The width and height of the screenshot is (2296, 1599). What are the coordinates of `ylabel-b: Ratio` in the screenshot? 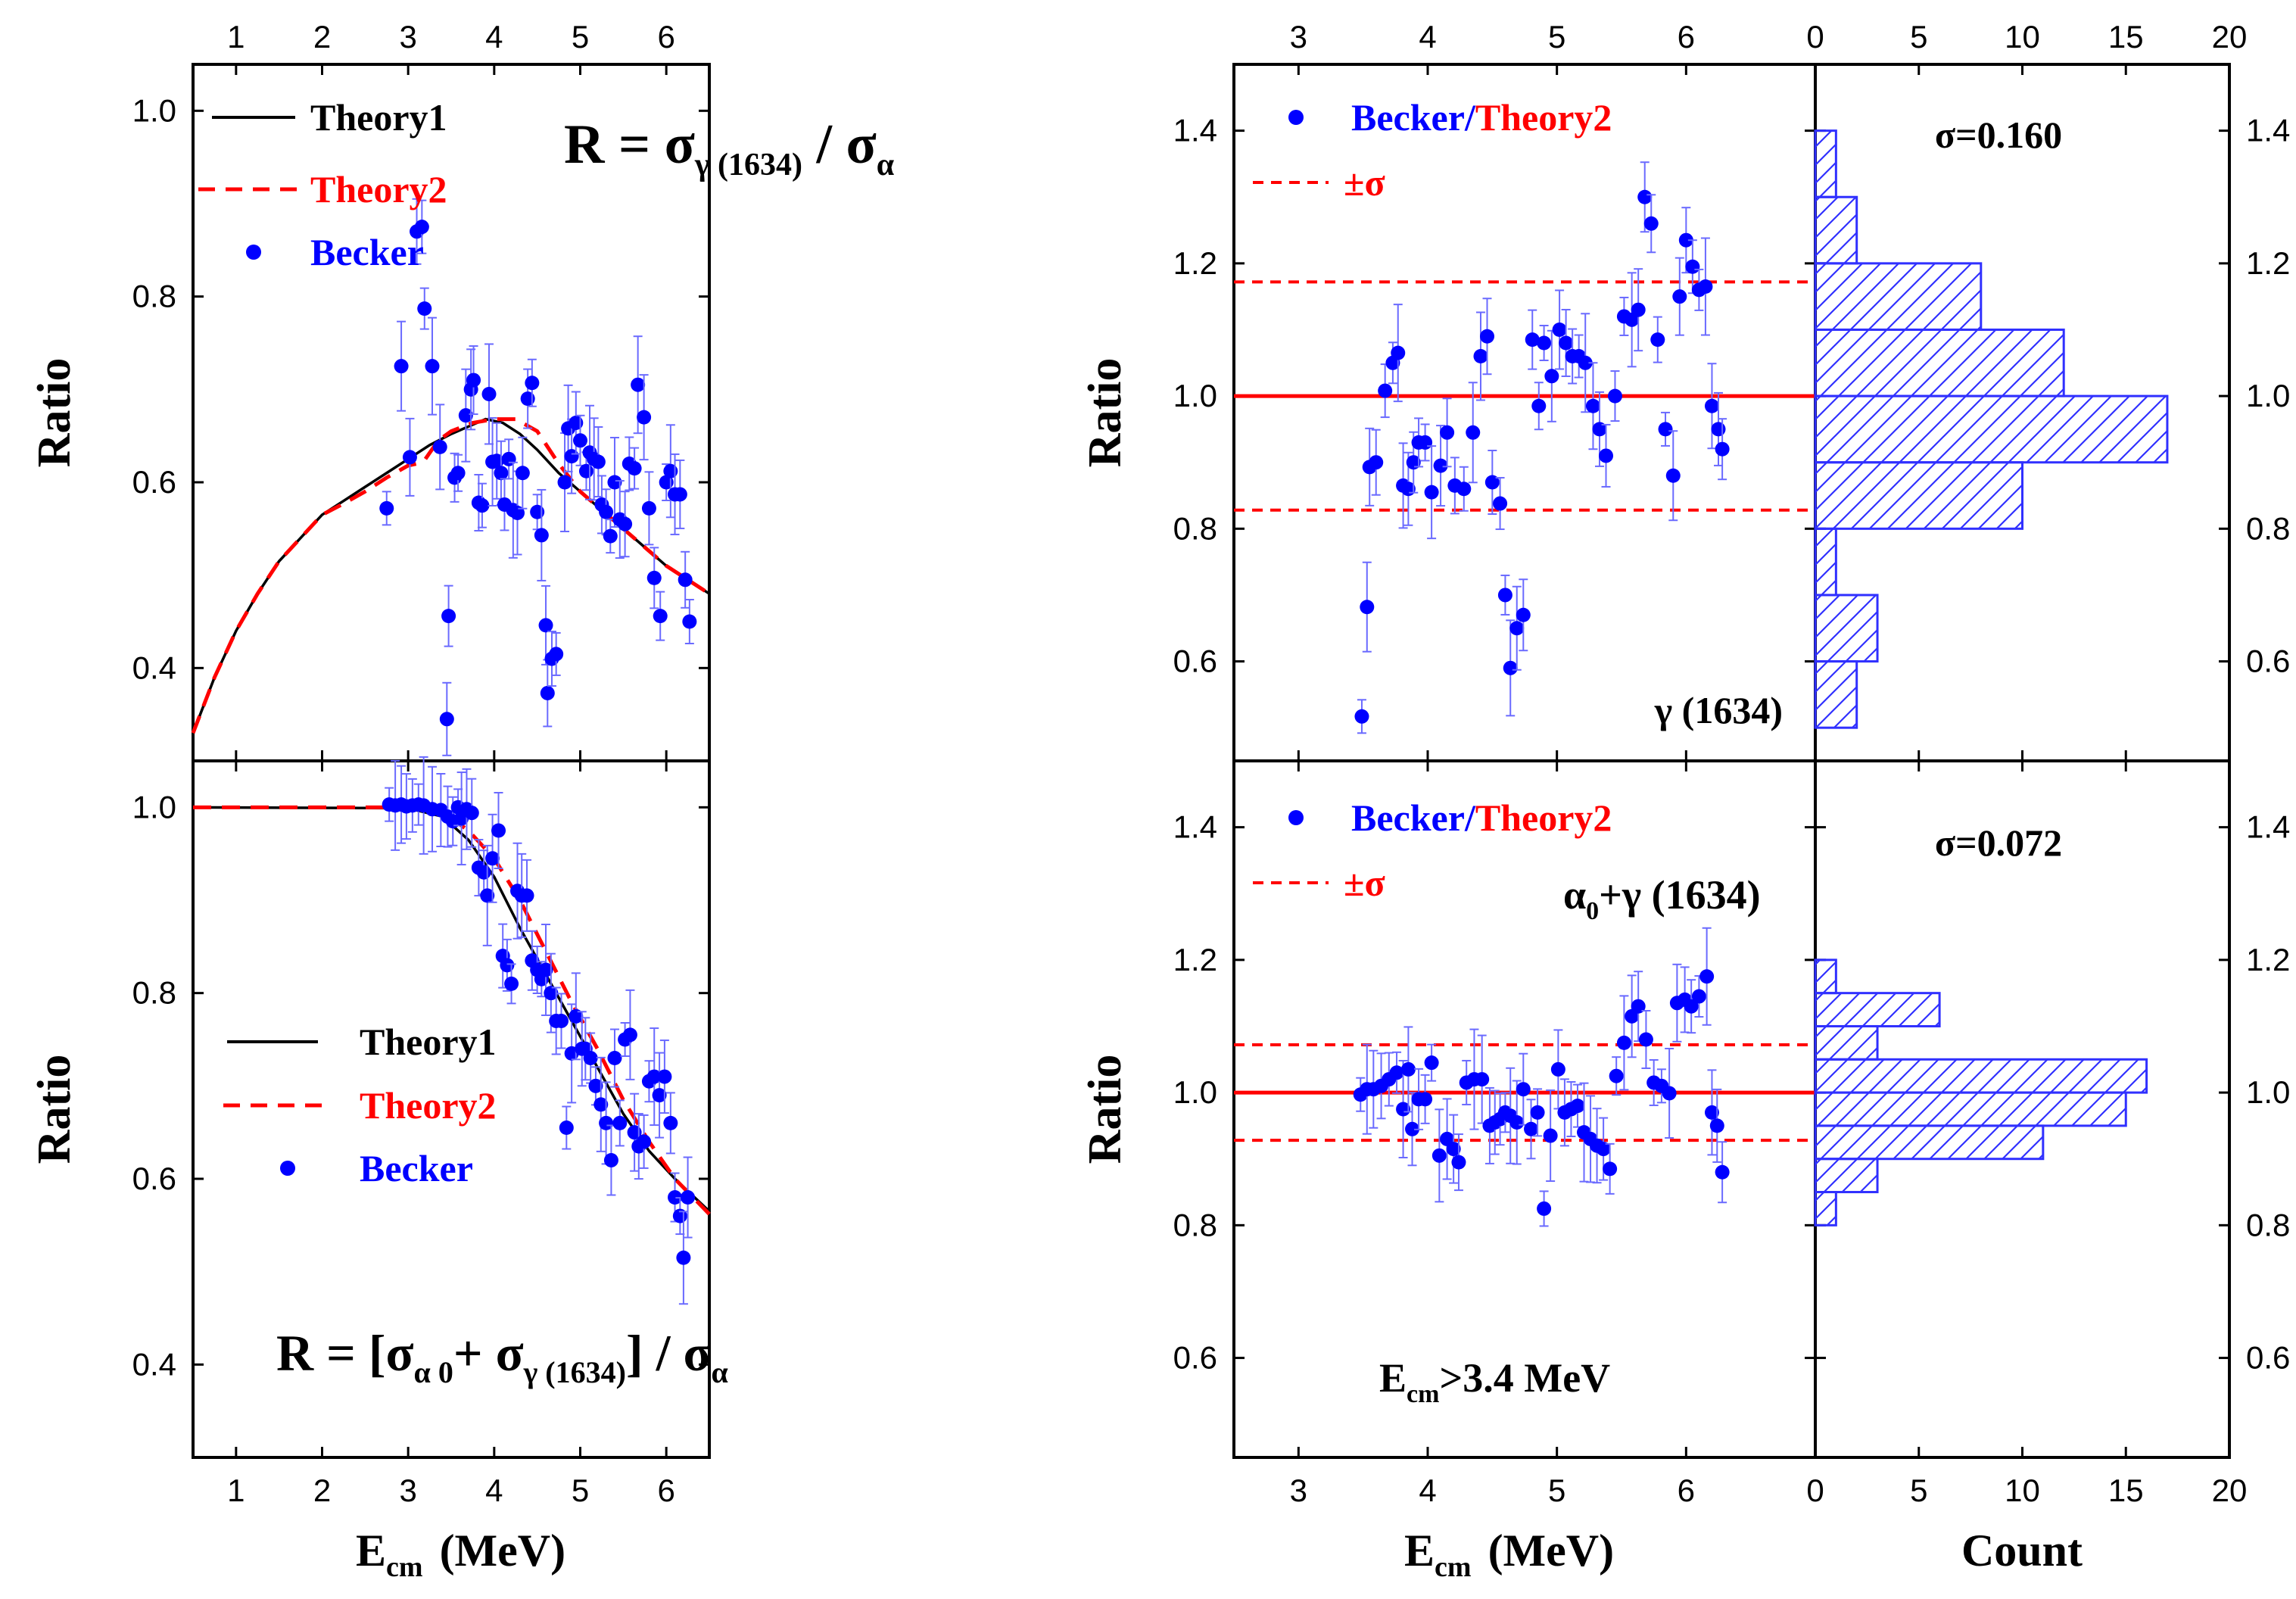 It's located at (54, 1109).